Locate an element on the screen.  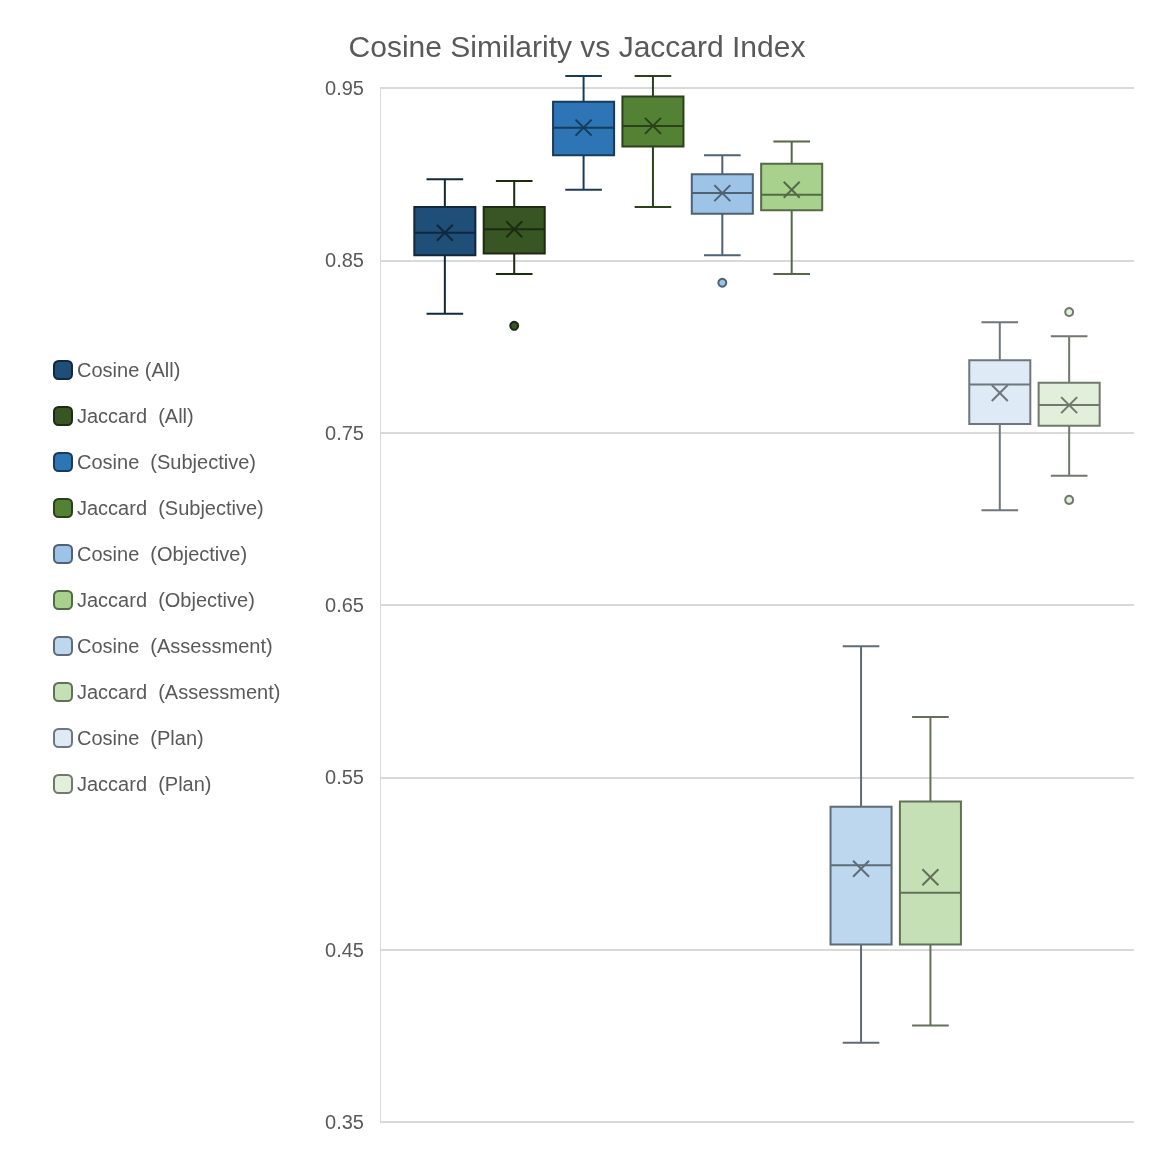
y-tick-label: 0.75 is located at coordinates (344, 432).